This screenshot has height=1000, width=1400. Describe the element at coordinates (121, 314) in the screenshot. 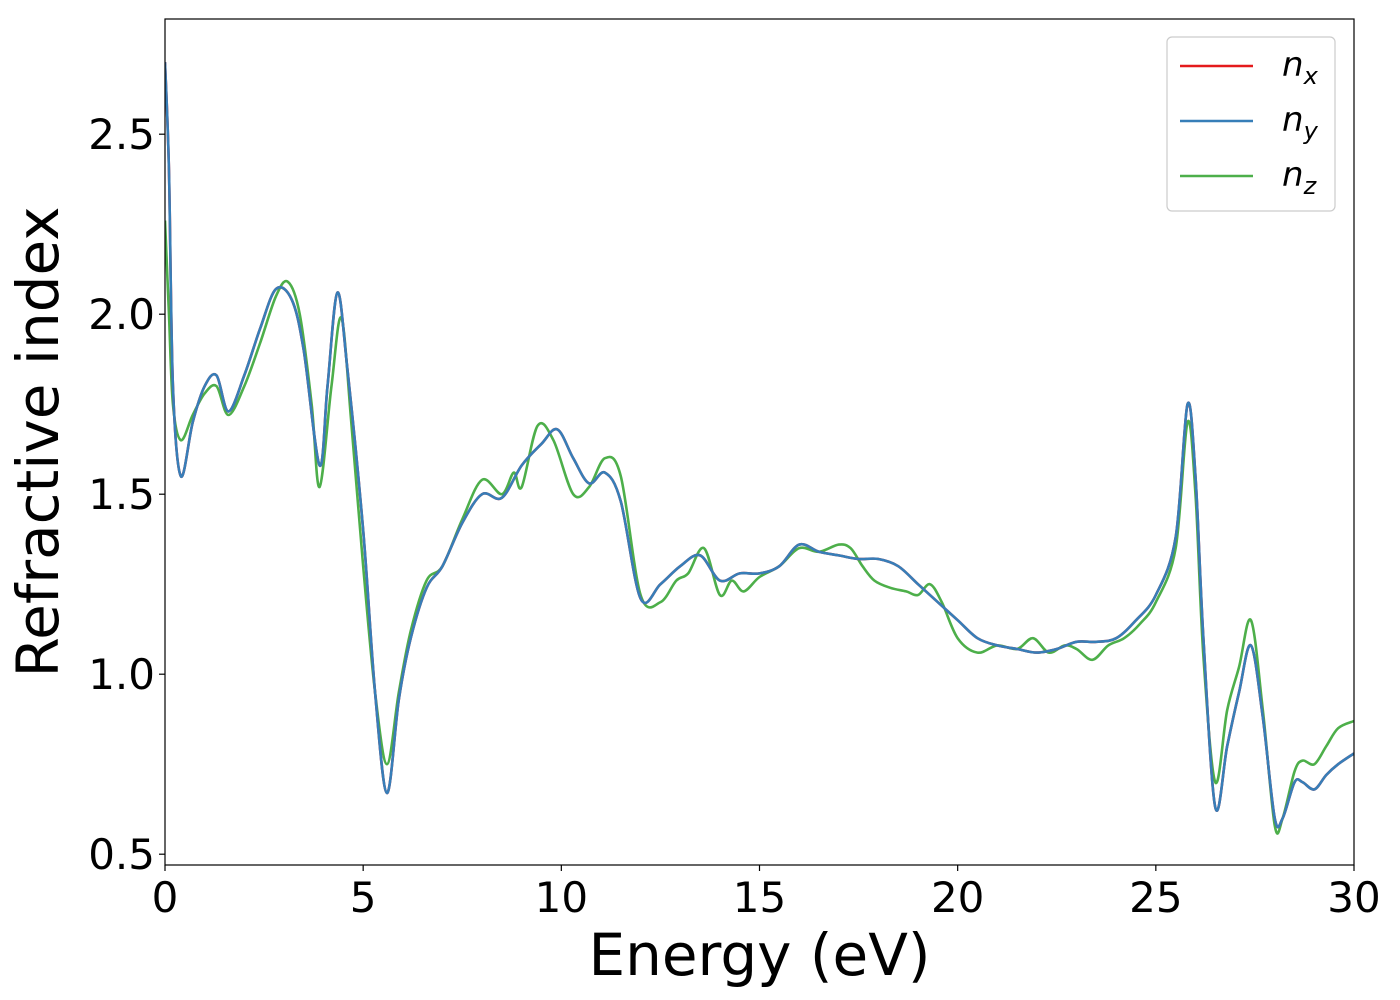

I see `y-tick-label: 2.0` at that location.